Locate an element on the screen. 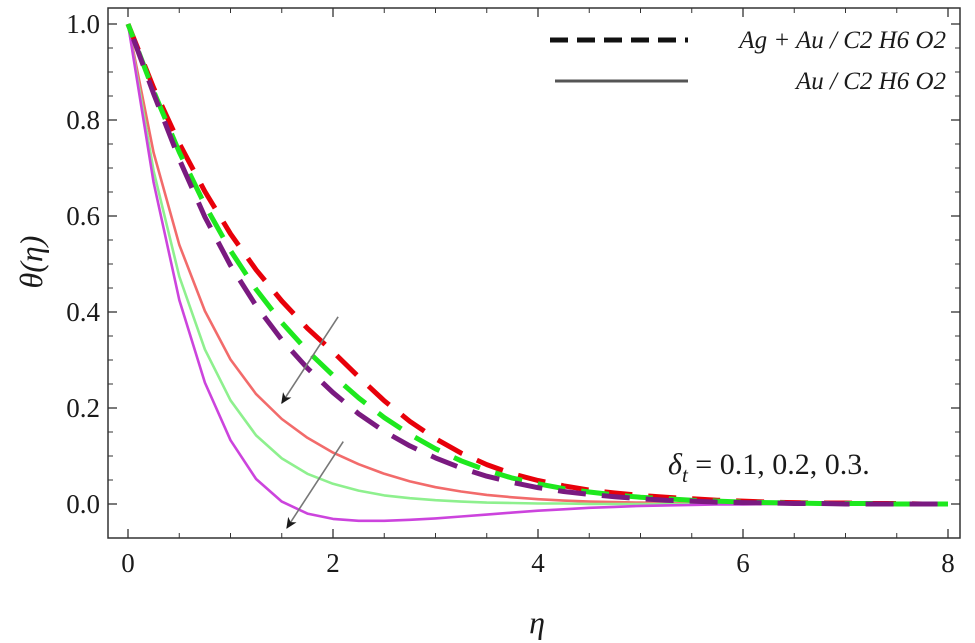  y-tick-label: 0.4 is located at coordinates (83, 312).